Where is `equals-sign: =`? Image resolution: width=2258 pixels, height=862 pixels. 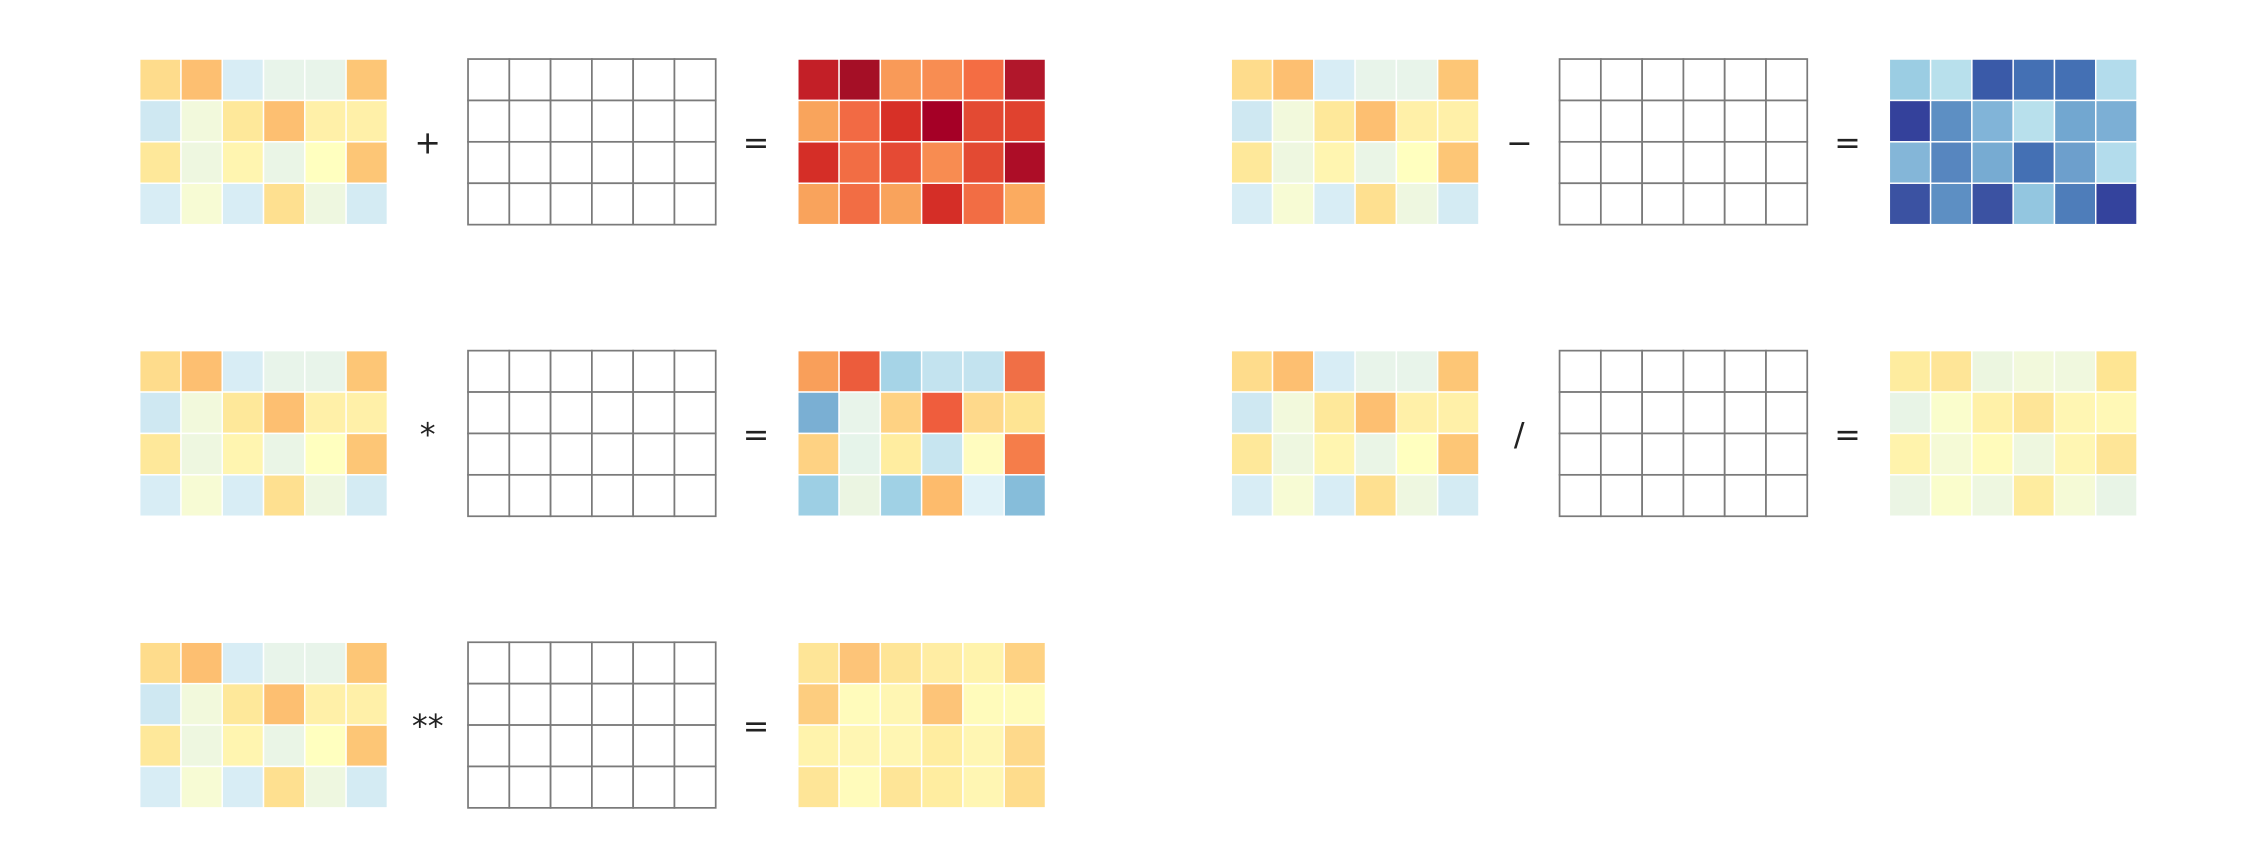
equals-sign: = is located at coordinates (756, 144).